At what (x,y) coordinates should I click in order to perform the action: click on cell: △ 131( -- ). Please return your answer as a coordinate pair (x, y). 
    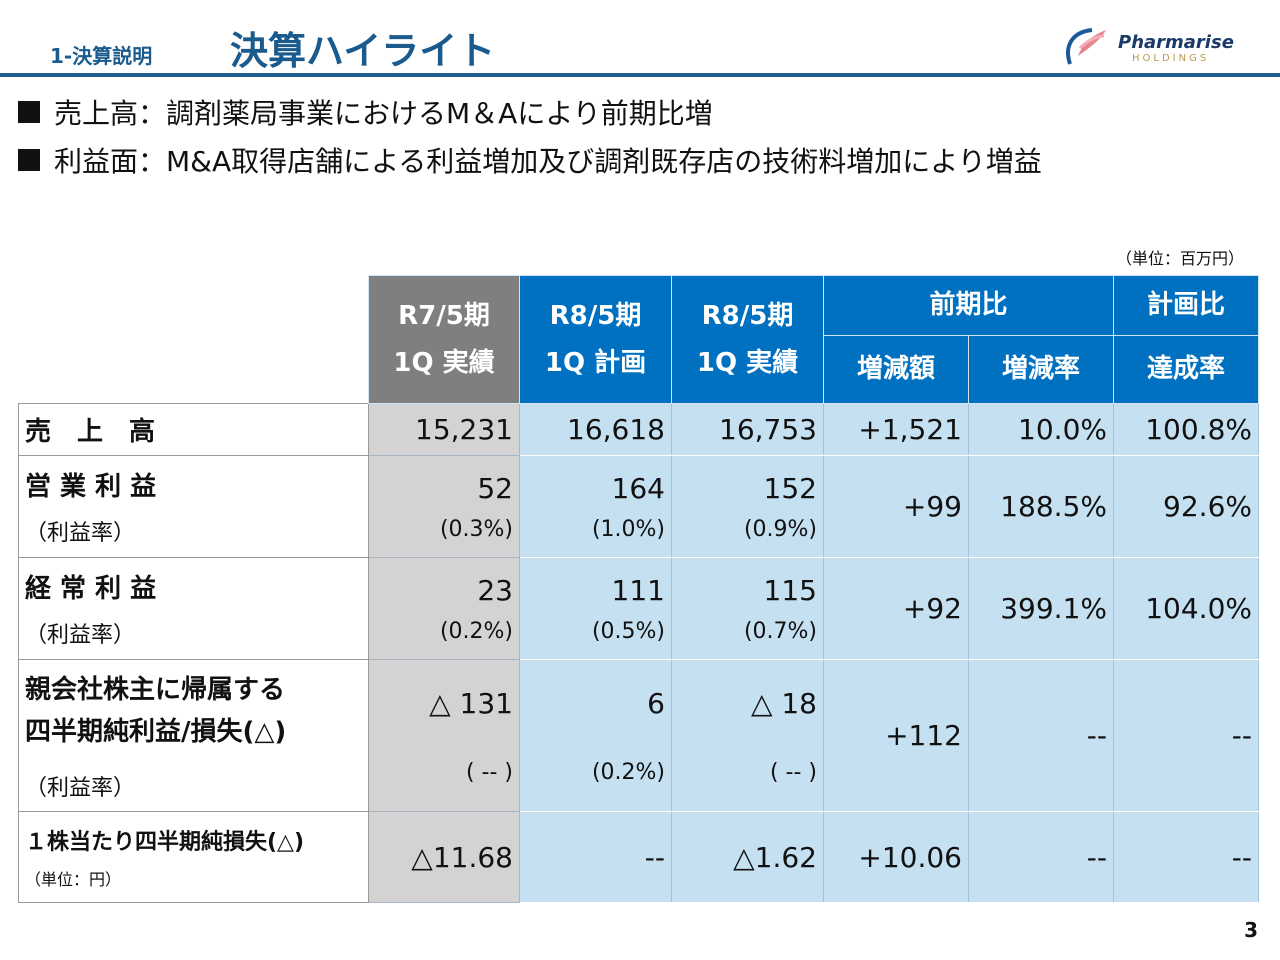
    Looking at the image, I should click on (444, 735).